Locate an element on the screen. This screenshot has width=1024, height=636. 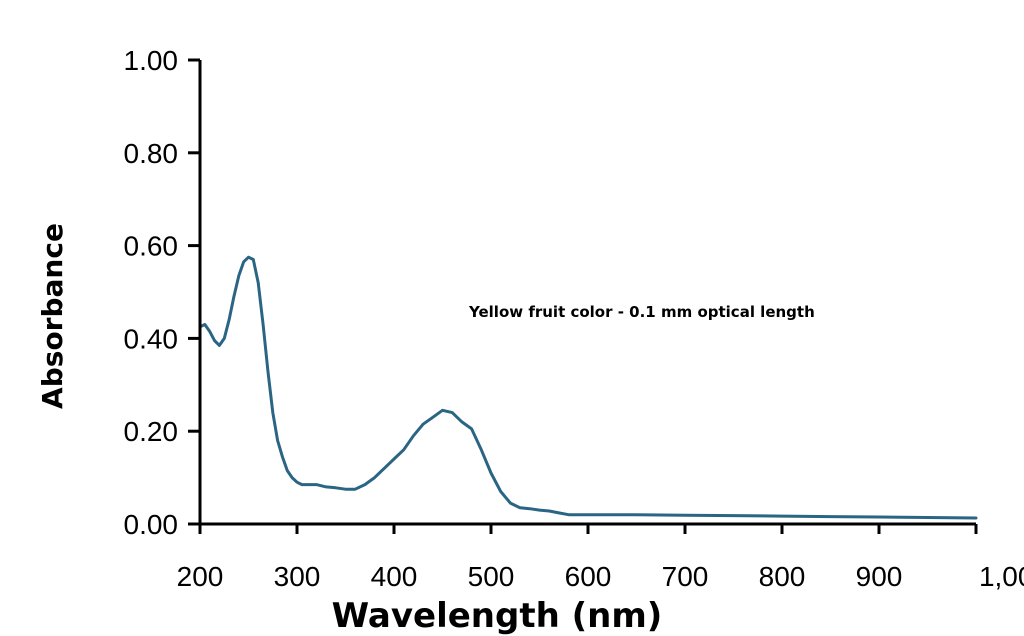
x-tick-label: 900 is located at coordinates (879, 576).